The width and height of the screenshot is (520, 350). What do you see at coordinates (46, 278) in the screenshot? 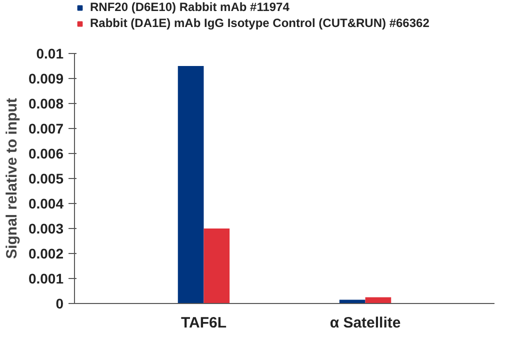
I see `y-tick-label: 0.001` at bounding box center [46, 278].